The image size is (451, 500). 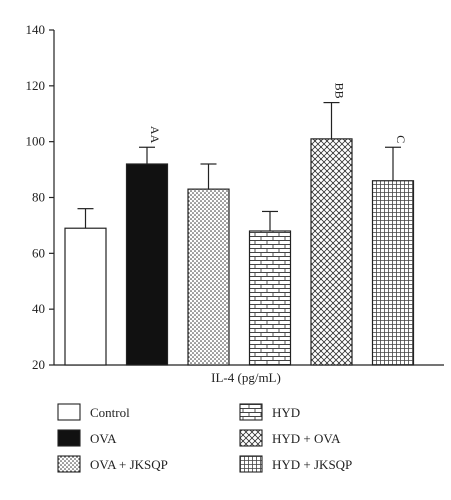 I want to click on legend-item: OVA + JKSQP, so click(x=112, y=464).